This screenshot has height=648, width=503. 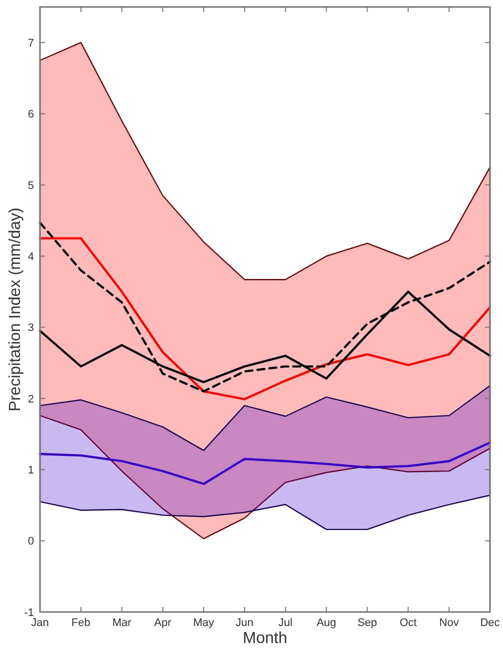 What do you see at coordinates (31, 470) in the screenshot?
I see `y-tick-label: 1` at bounding box center [31, 470].